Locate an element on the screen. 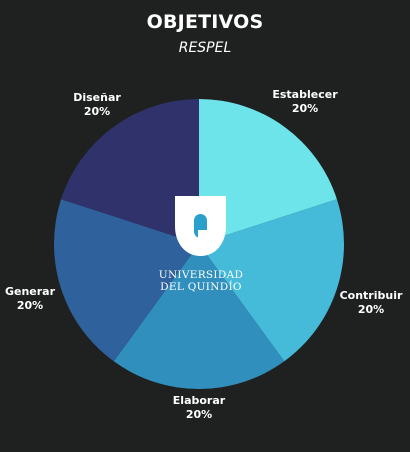  slice-name-contribuir: Contribuir is located at coordinates (371, 295).